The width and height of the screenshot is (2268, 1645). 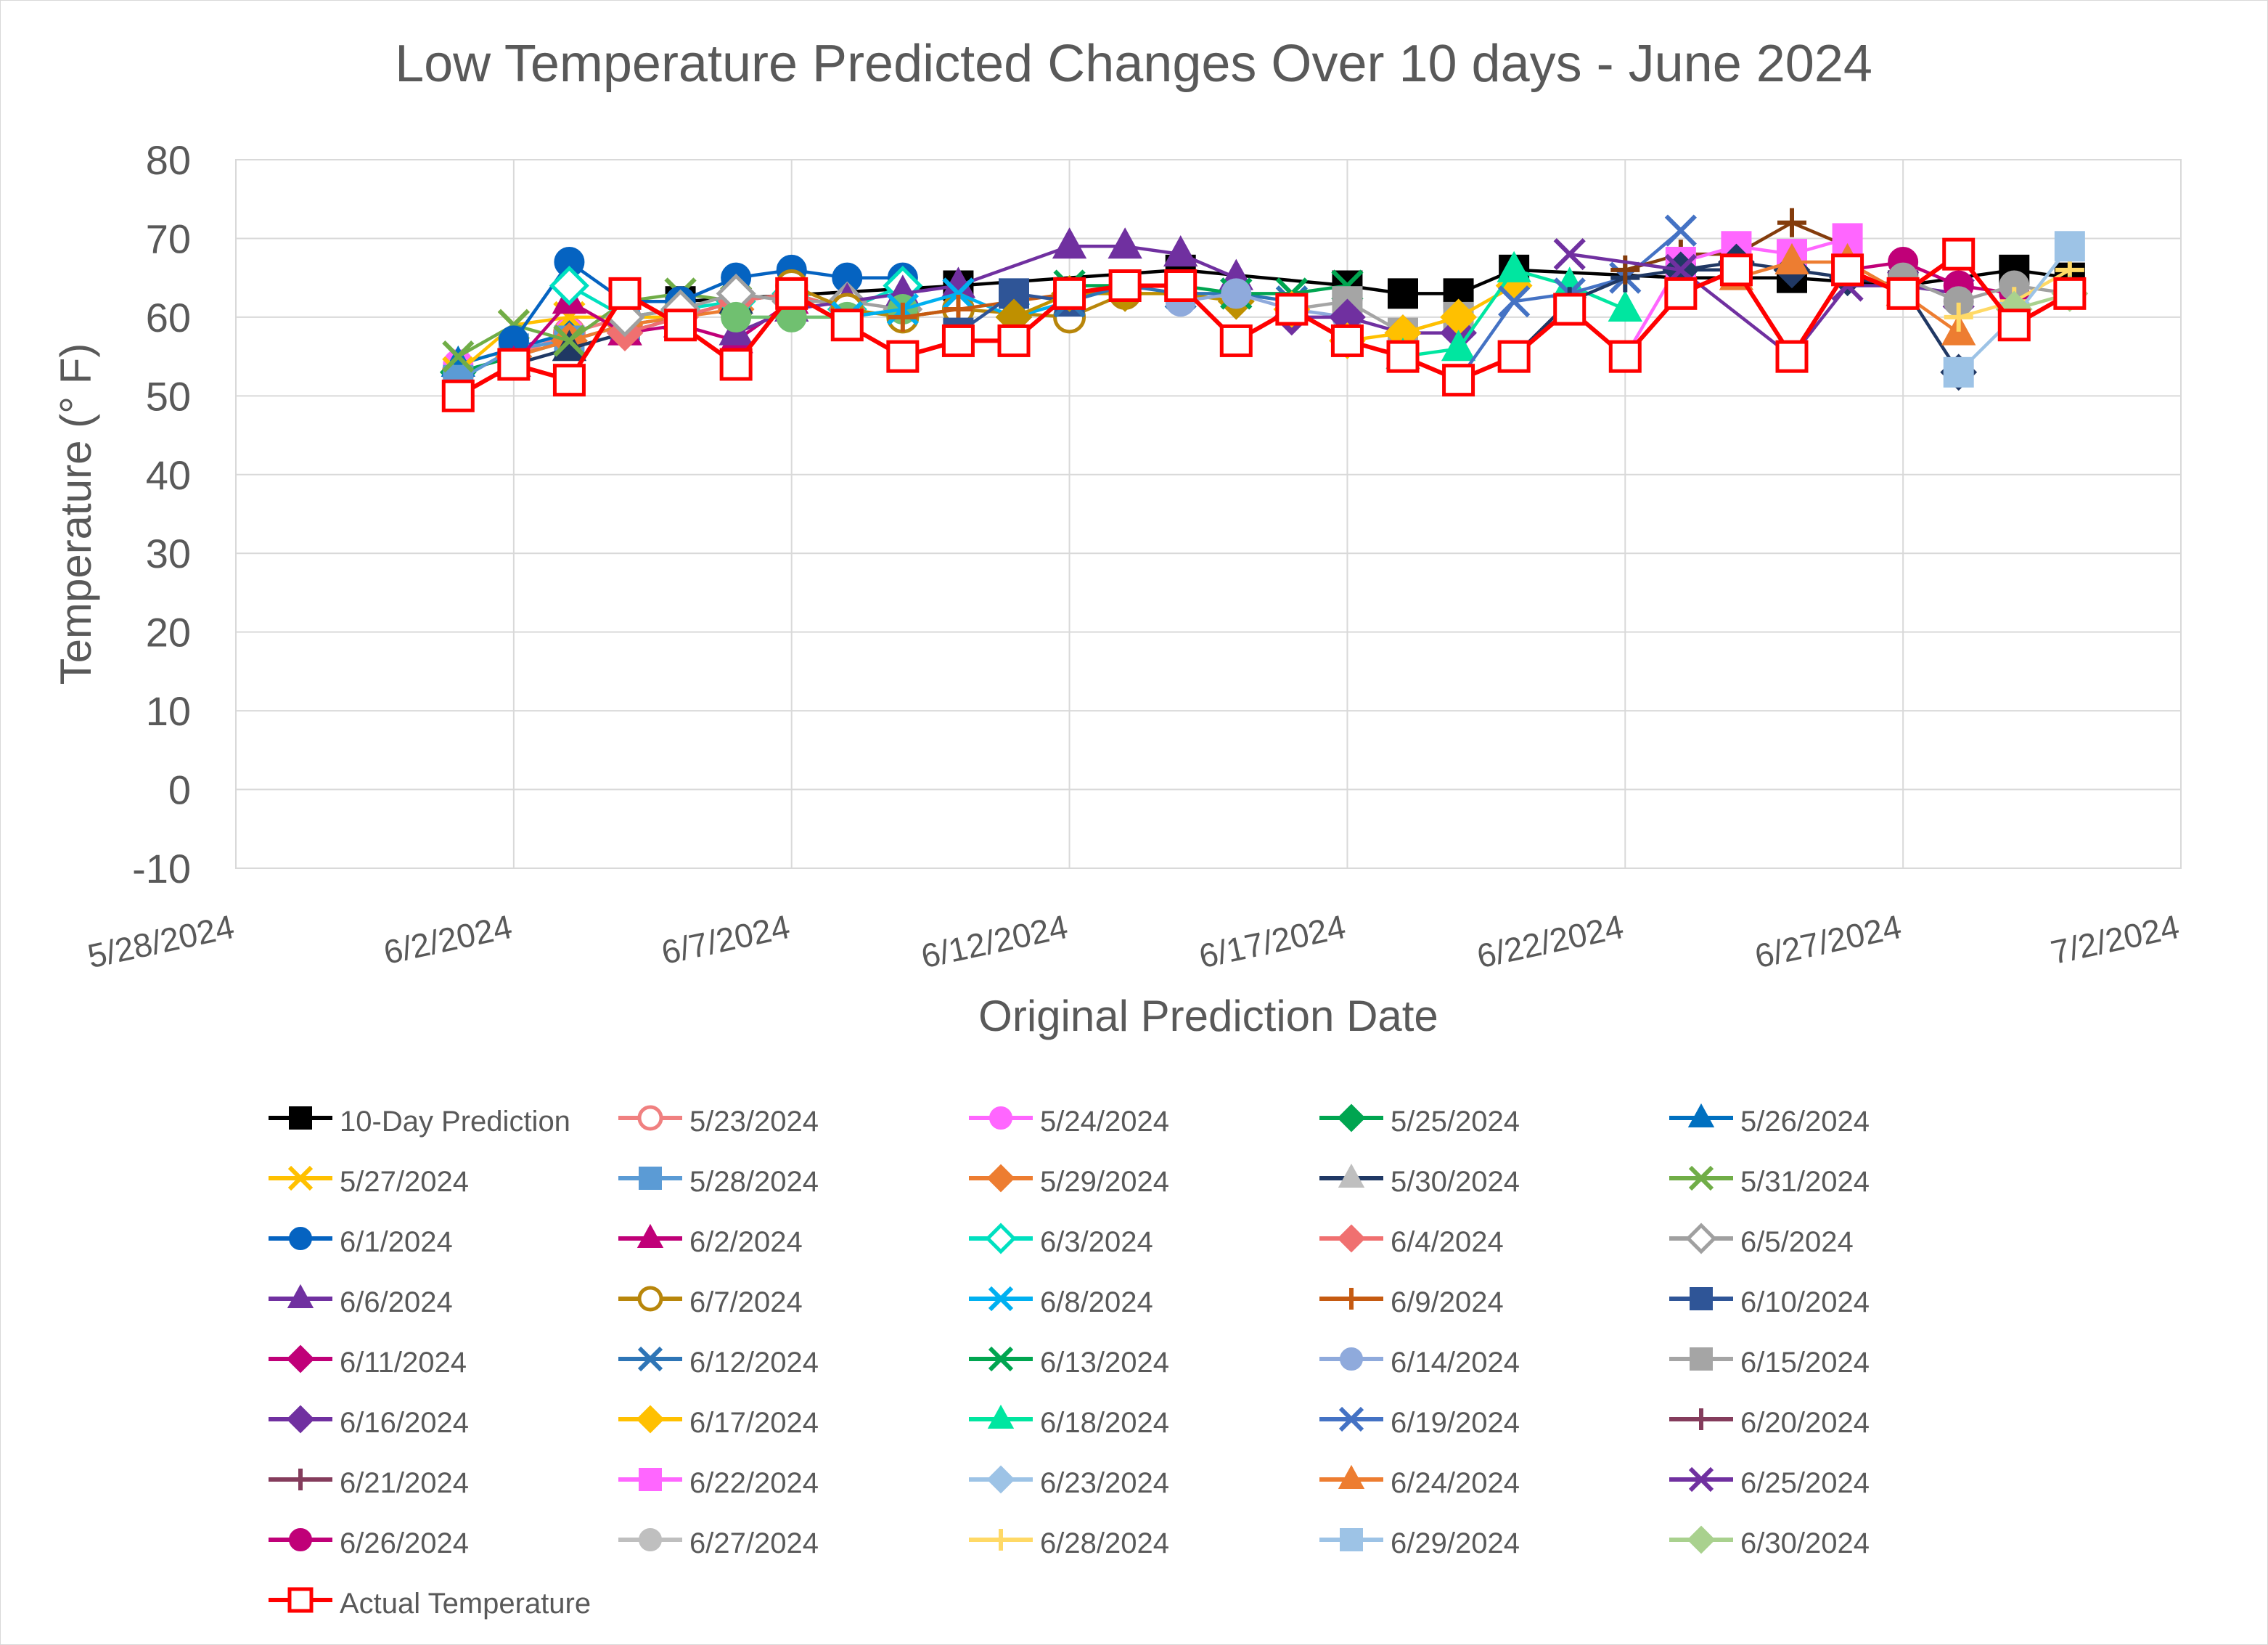 I want to click on legend-item: 5/23/2024, so click(x=718, y=1121).